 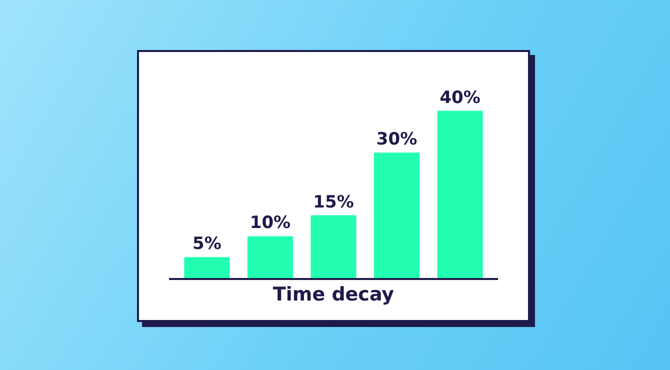 I want to click on data-label: 15%, so click(x=333, y=202).